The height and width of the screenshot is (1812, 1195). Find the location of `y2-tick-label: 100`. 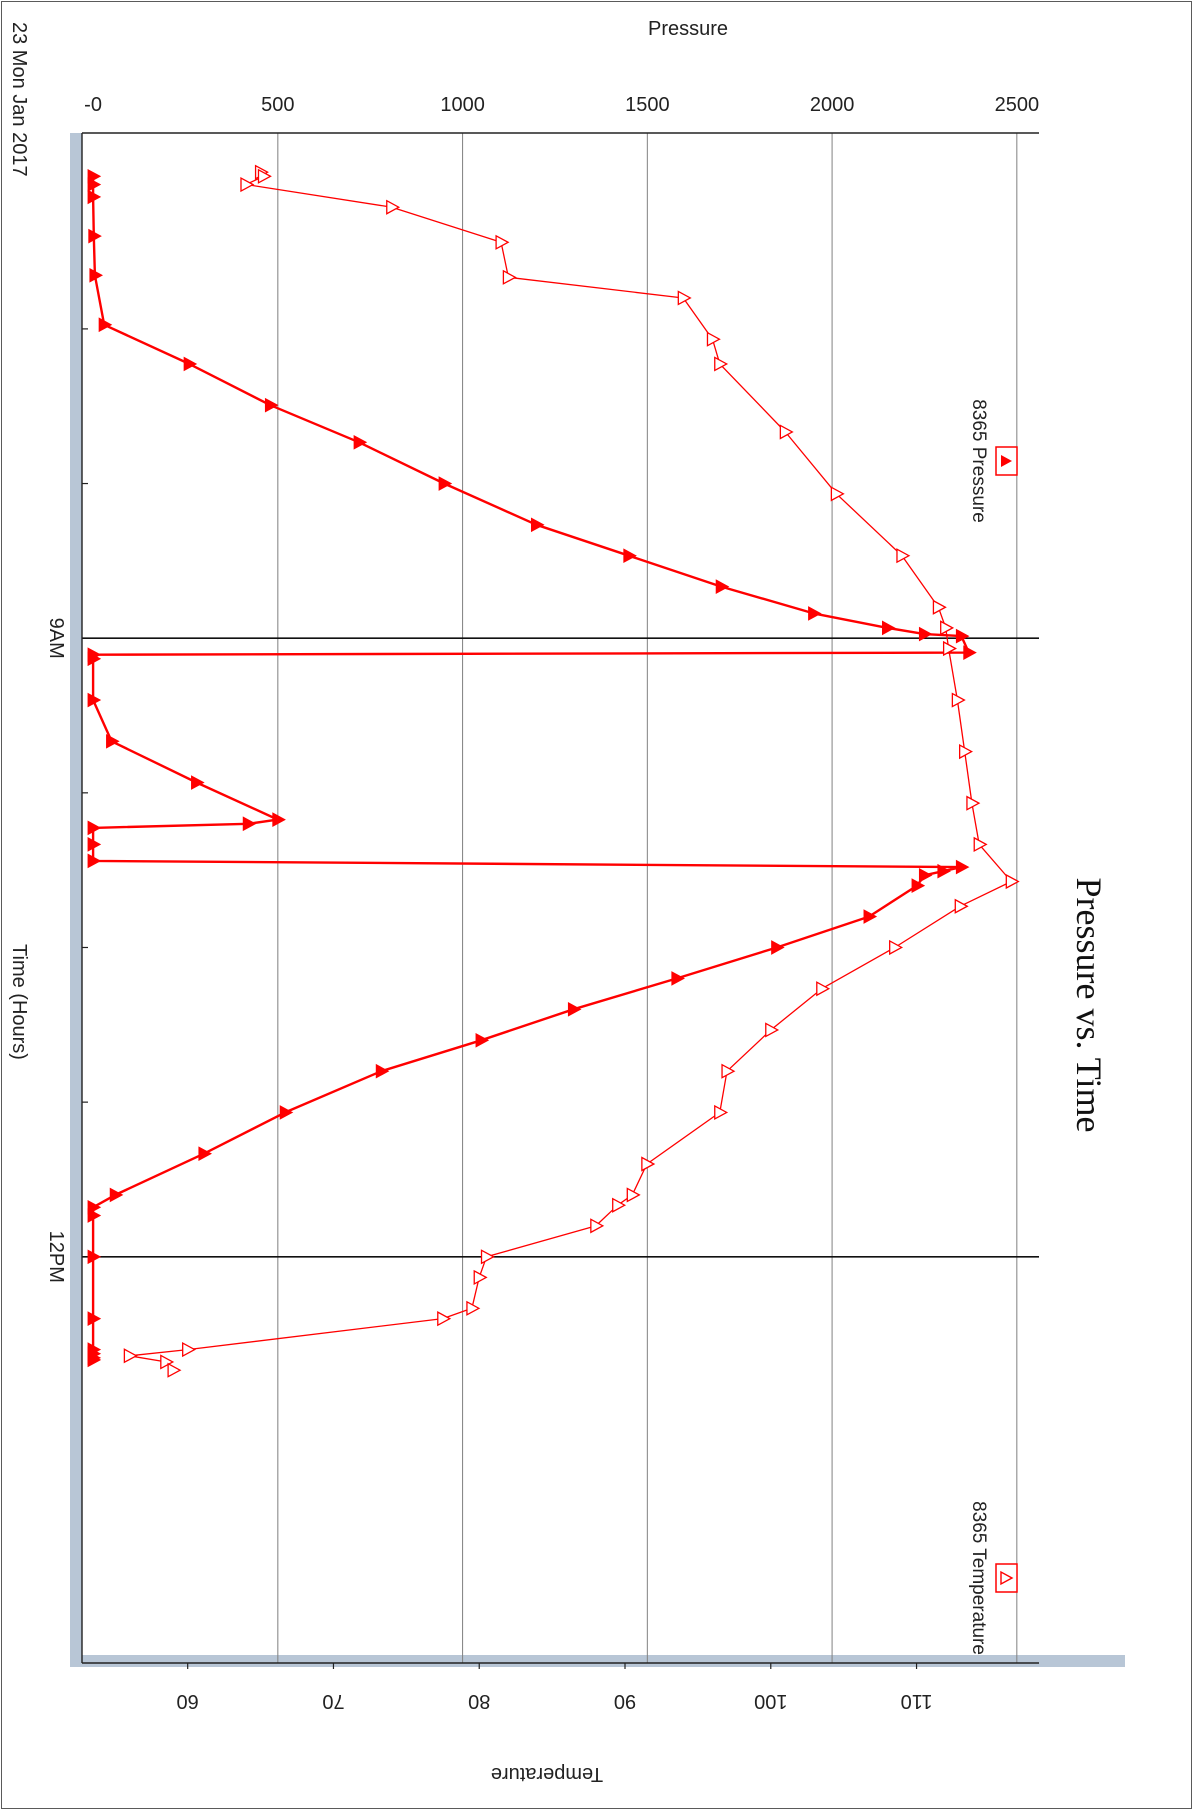

y2-tick-label: 100 is located at coordinates (770, 1701).